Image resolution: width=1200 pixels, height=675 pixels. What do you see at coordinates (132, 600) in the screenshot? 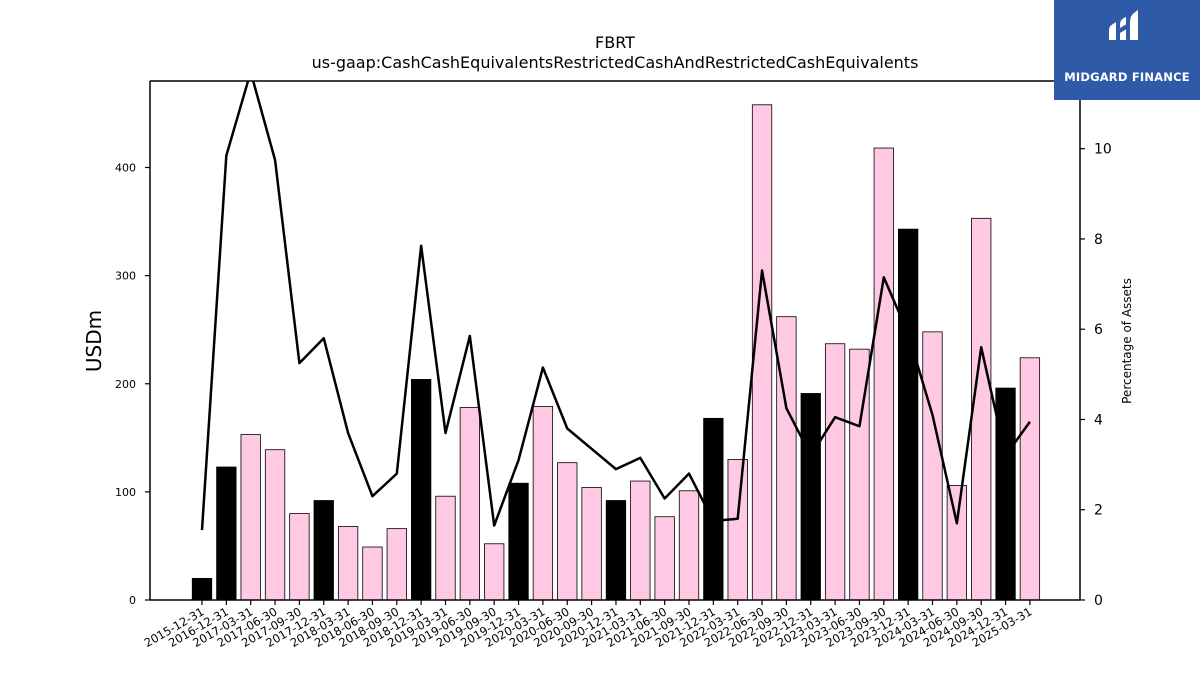
I see `y-tick-label: 0` at bounding box center [132, 600].